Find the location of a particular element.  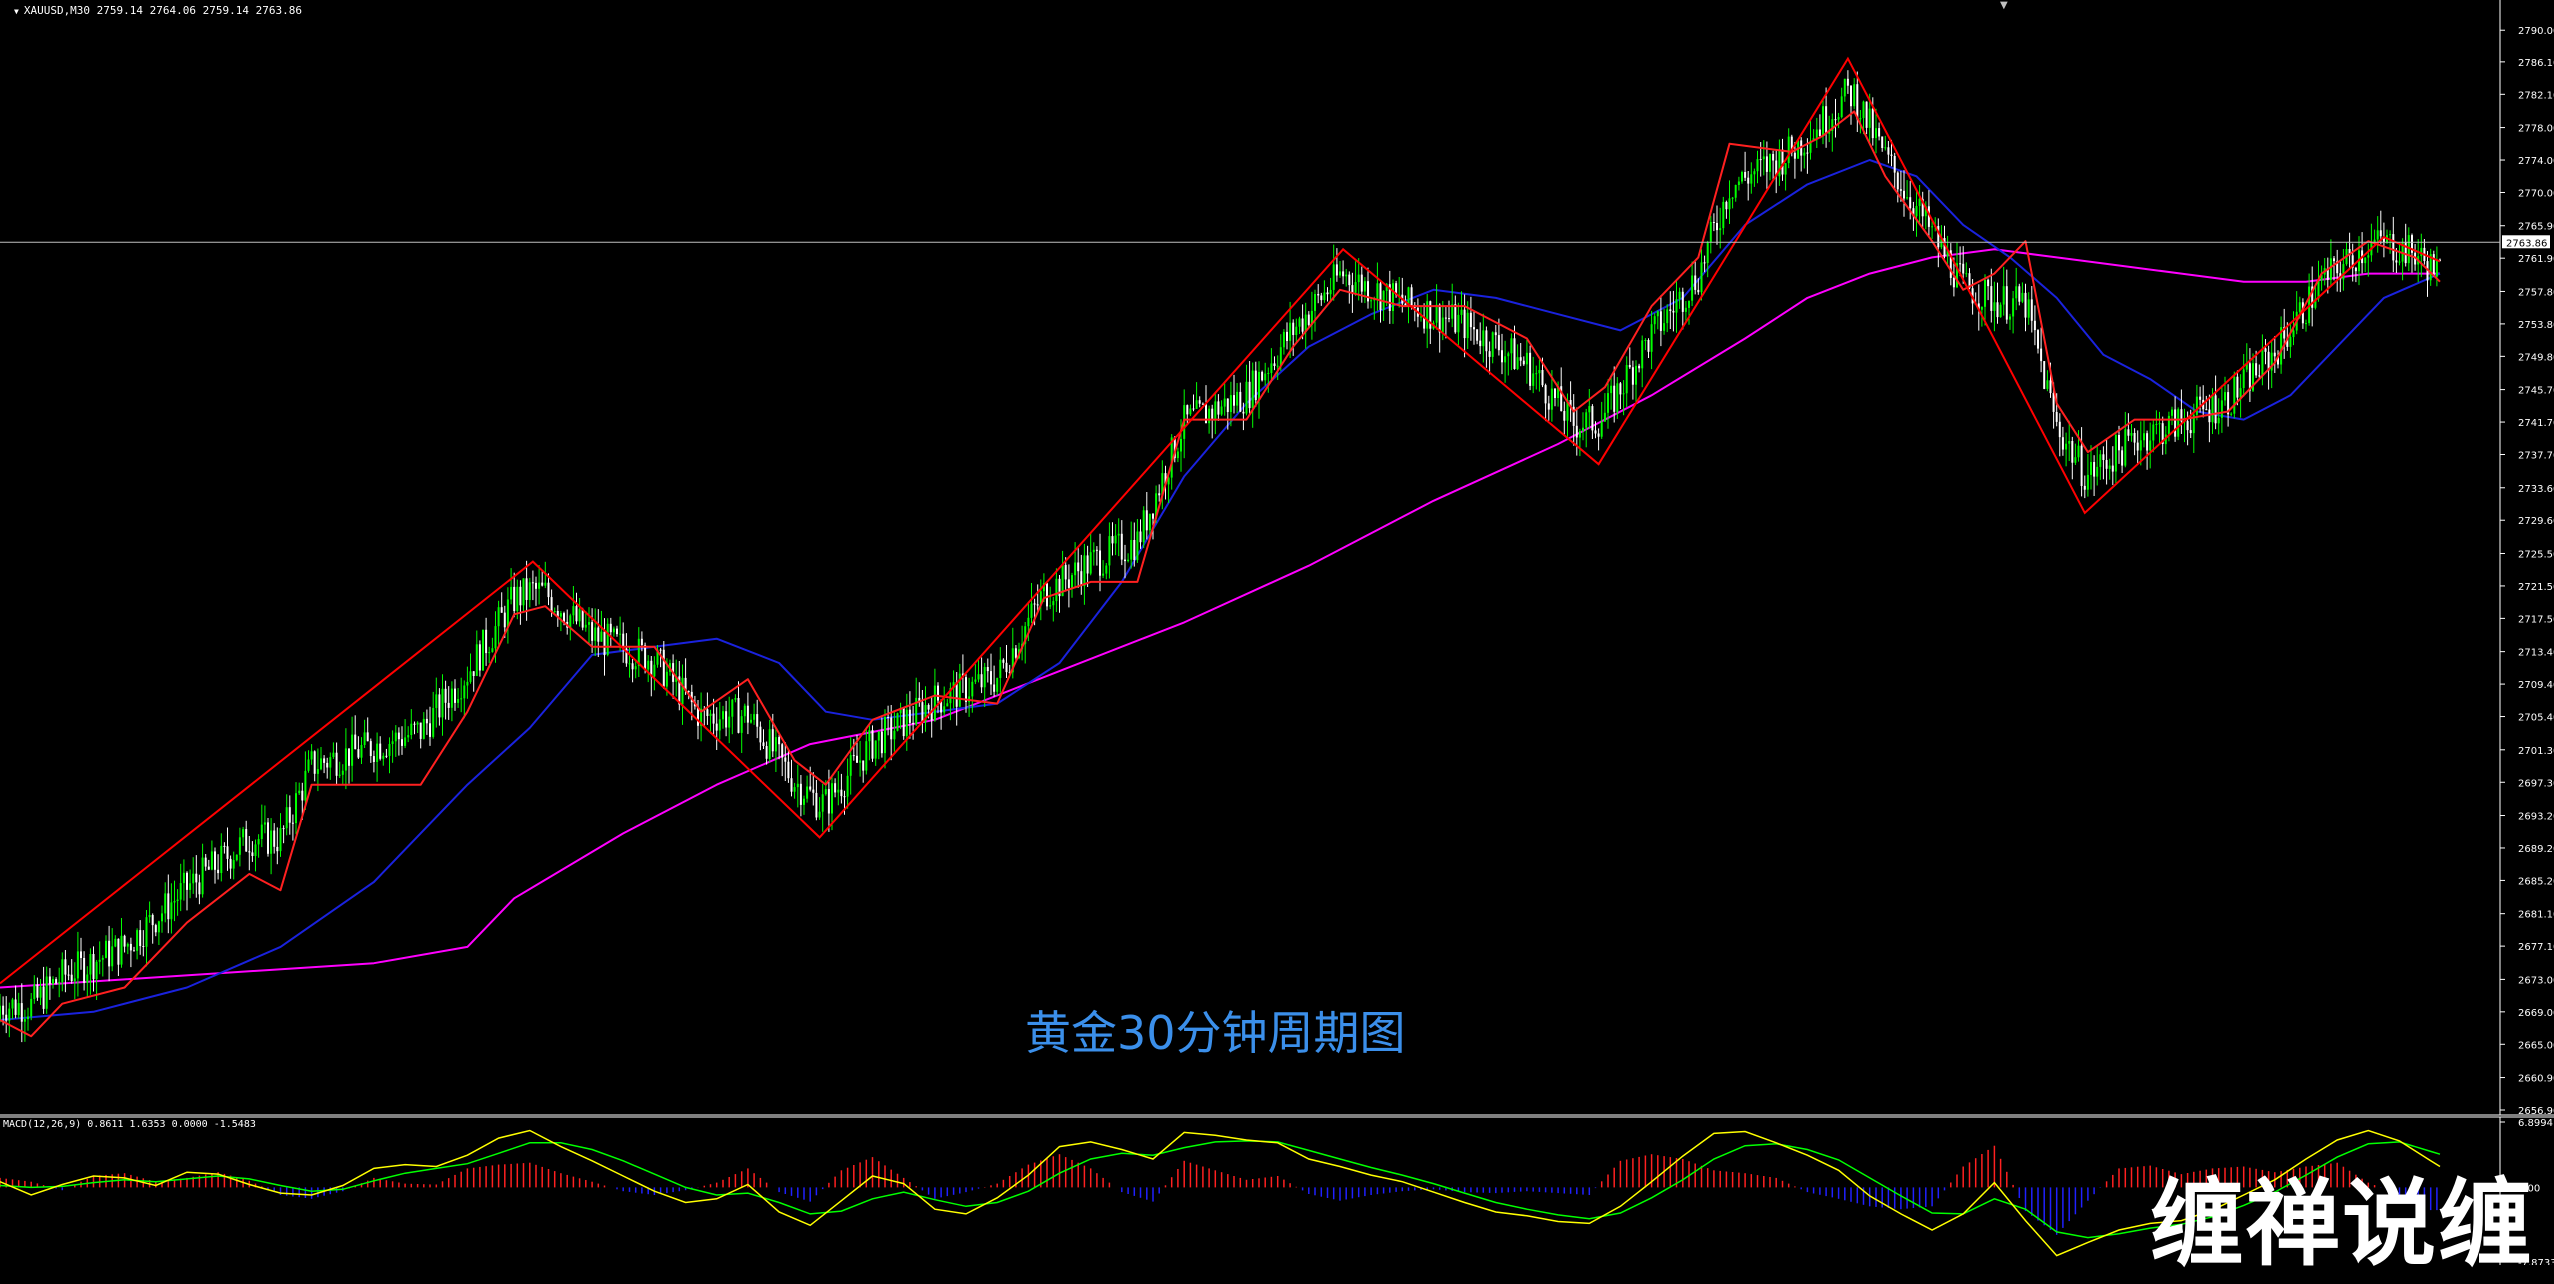

dropdown-triangle-icon: ▼ is located at coordinates (16, 11).